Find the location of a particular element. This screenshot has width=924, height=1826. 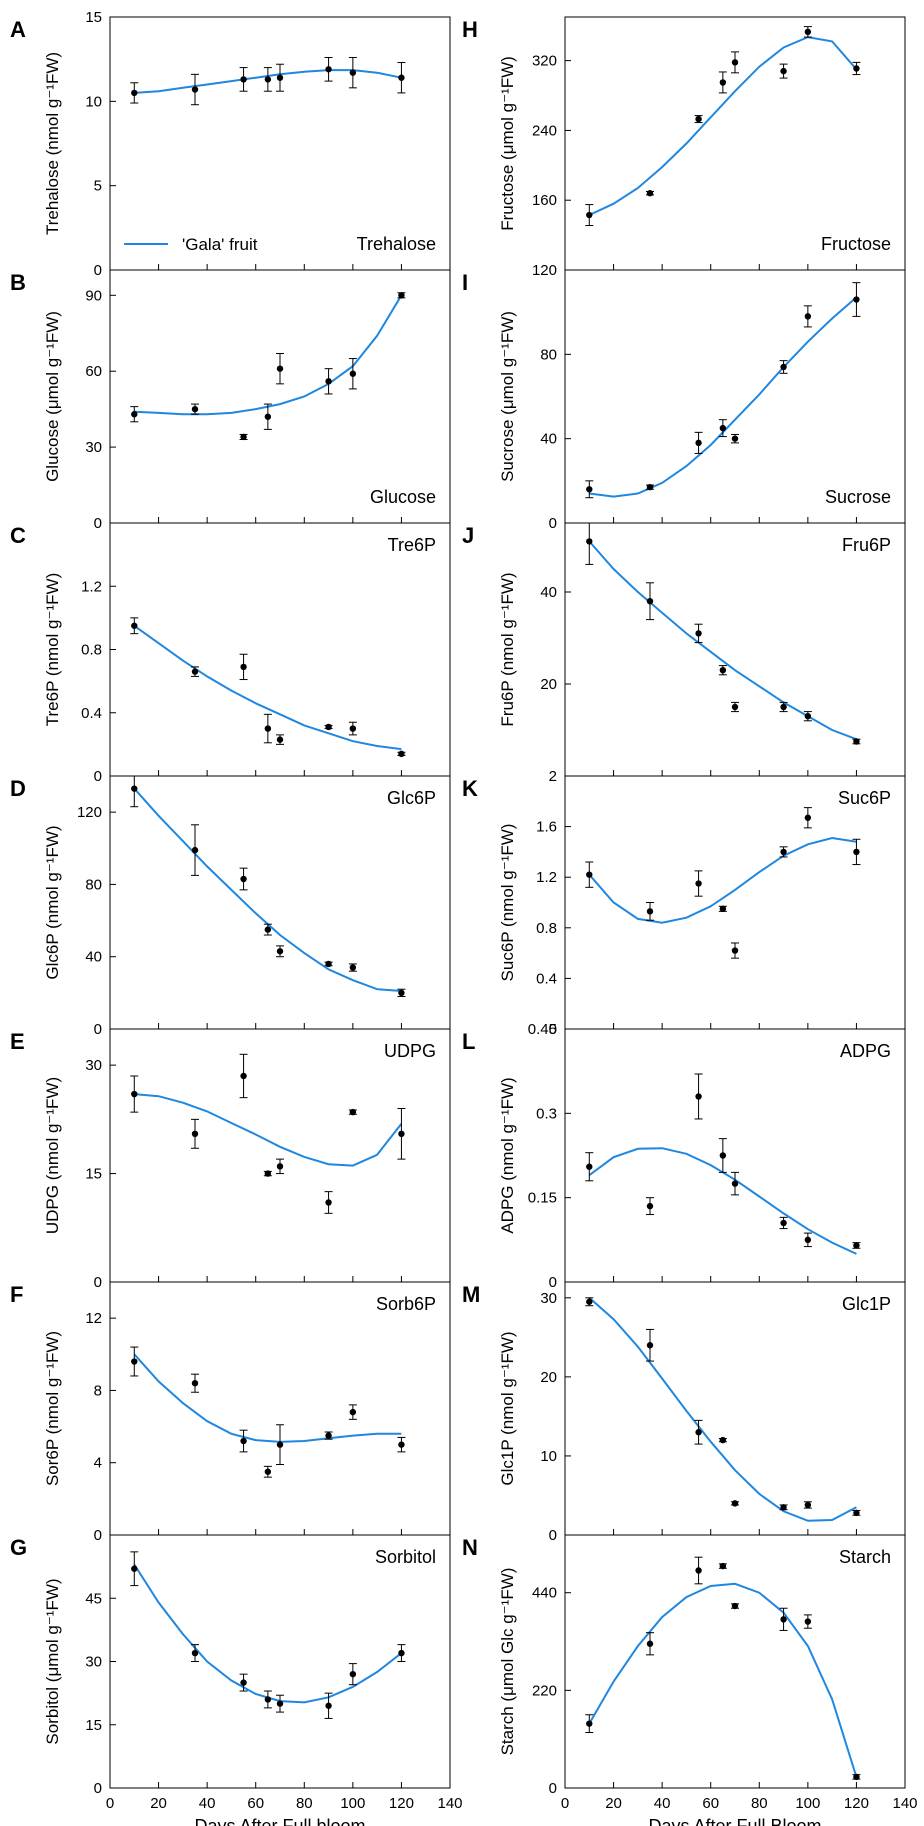

y-axis-title: Trehalose (nmol g⁻¹FW) is located at coordinates (52, 143).